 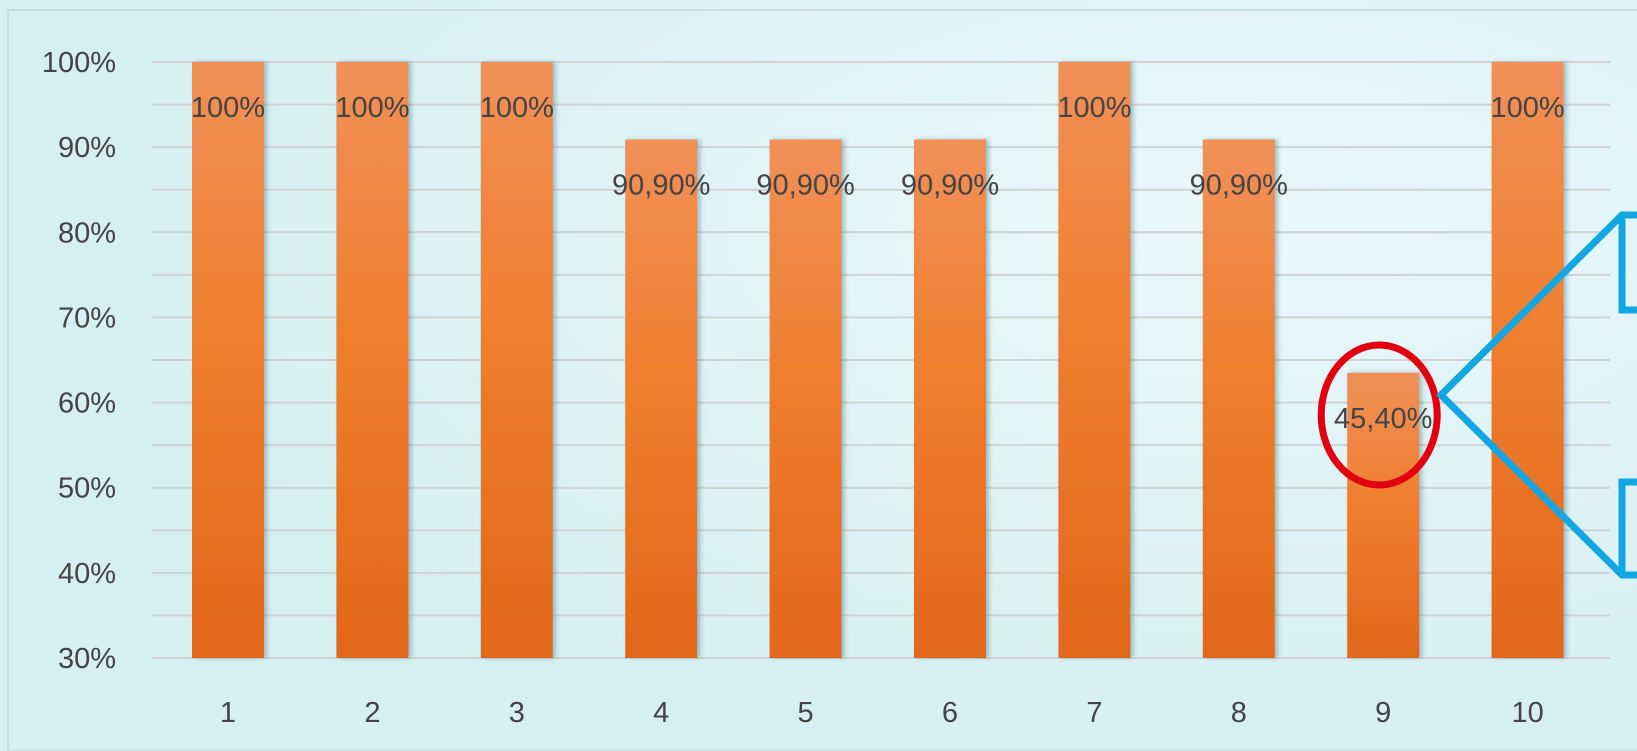 I want to click on data-label-8: 90,90%, so click(x=1239, y=185).